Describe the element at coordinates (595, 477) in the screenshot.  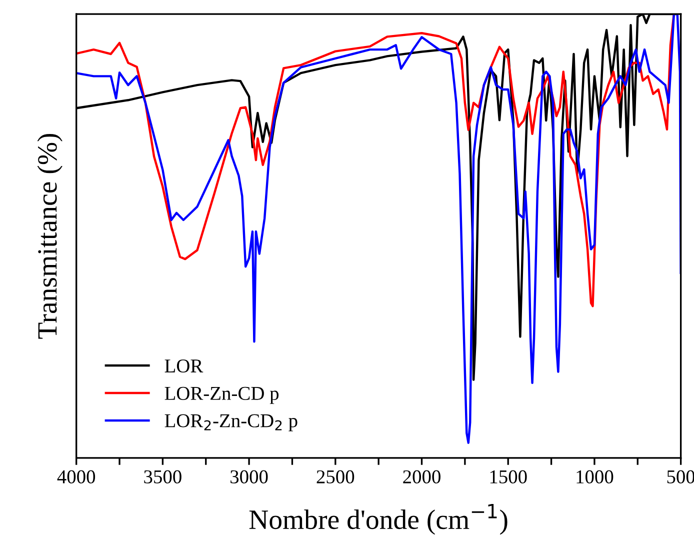
I see `x-tick-label: 1000` at that location.